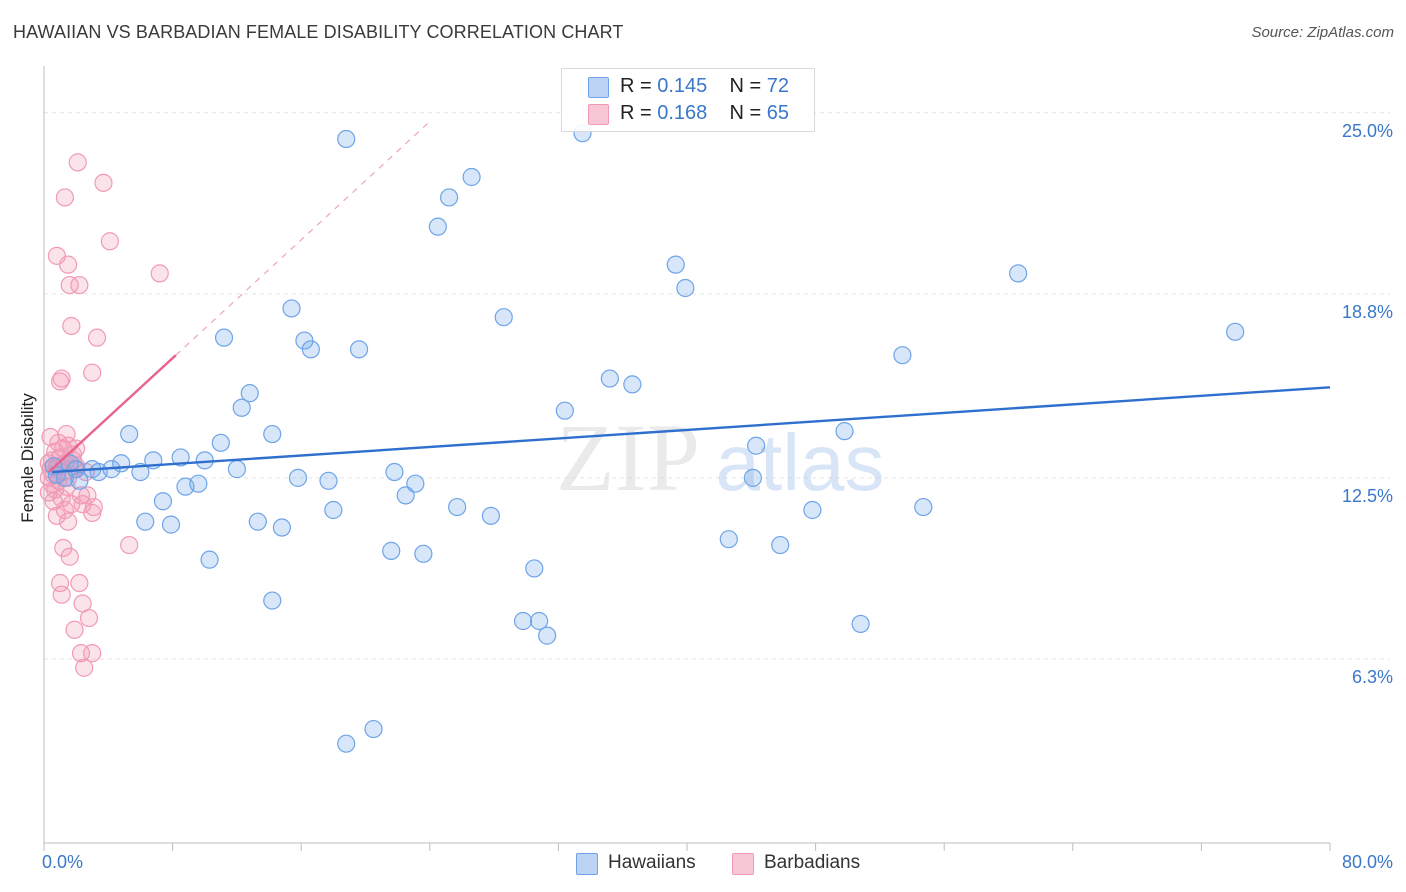 The image size is (1406, 892). I want to click on y-tick-label: 18.8%, so click(1367, 311).